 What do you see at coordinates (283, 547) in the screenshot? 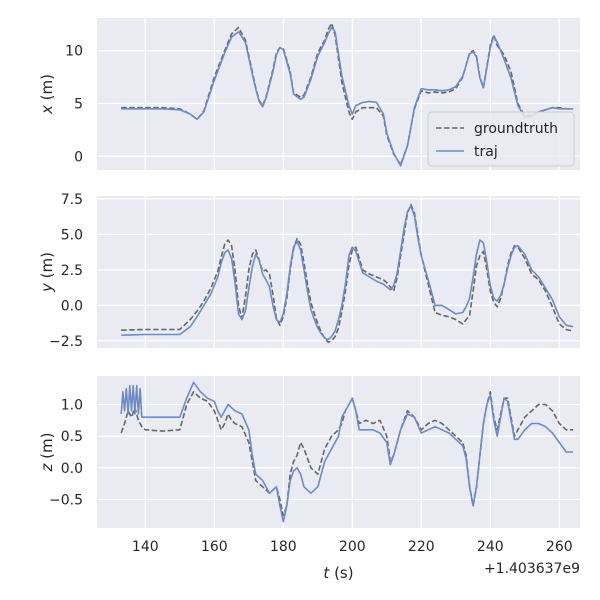
I see `x-tick-label: 180` at bounding box center [283, 547].